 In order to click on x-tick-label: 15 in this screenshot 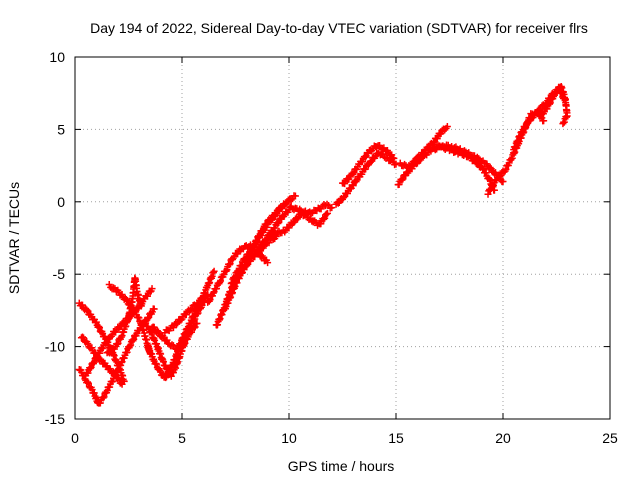, I will do `click(396, 438)`.